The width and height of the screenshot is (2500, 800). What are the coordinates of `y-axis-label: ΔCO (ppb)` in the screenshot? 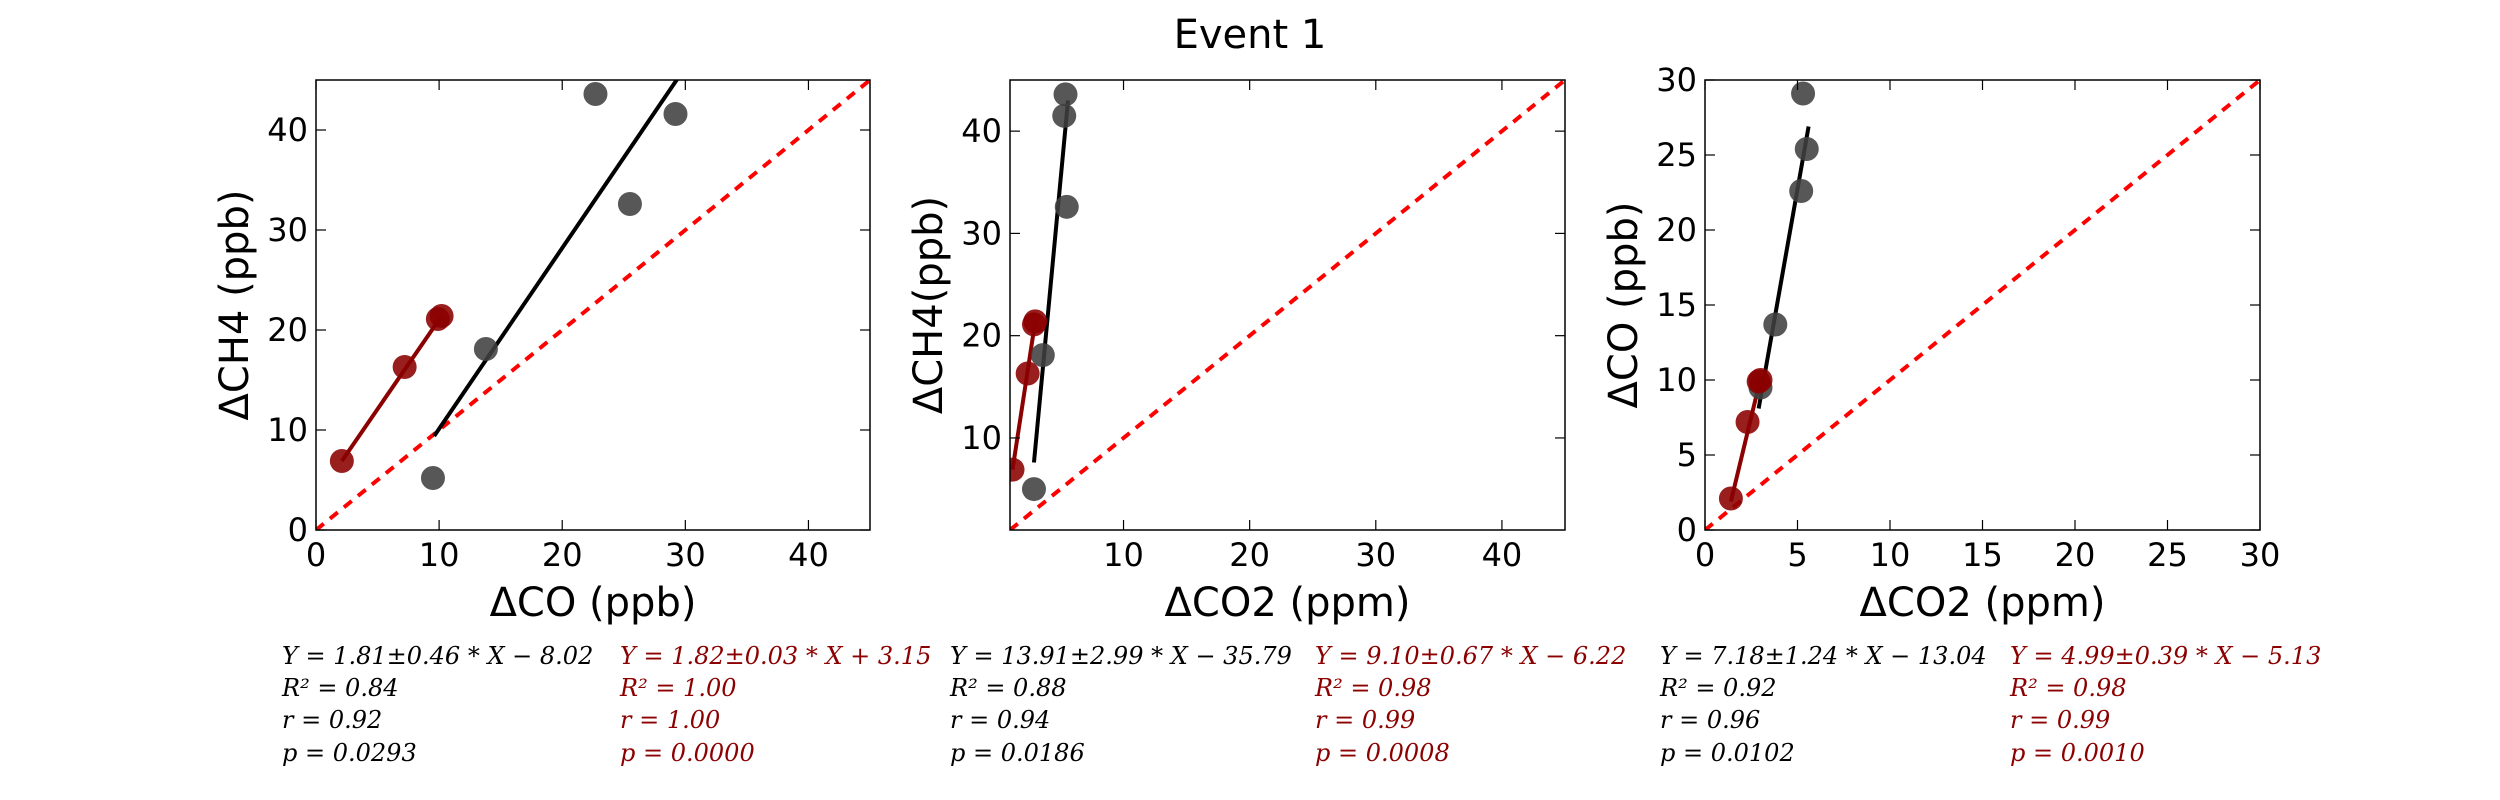 It's located at (1624, 305).